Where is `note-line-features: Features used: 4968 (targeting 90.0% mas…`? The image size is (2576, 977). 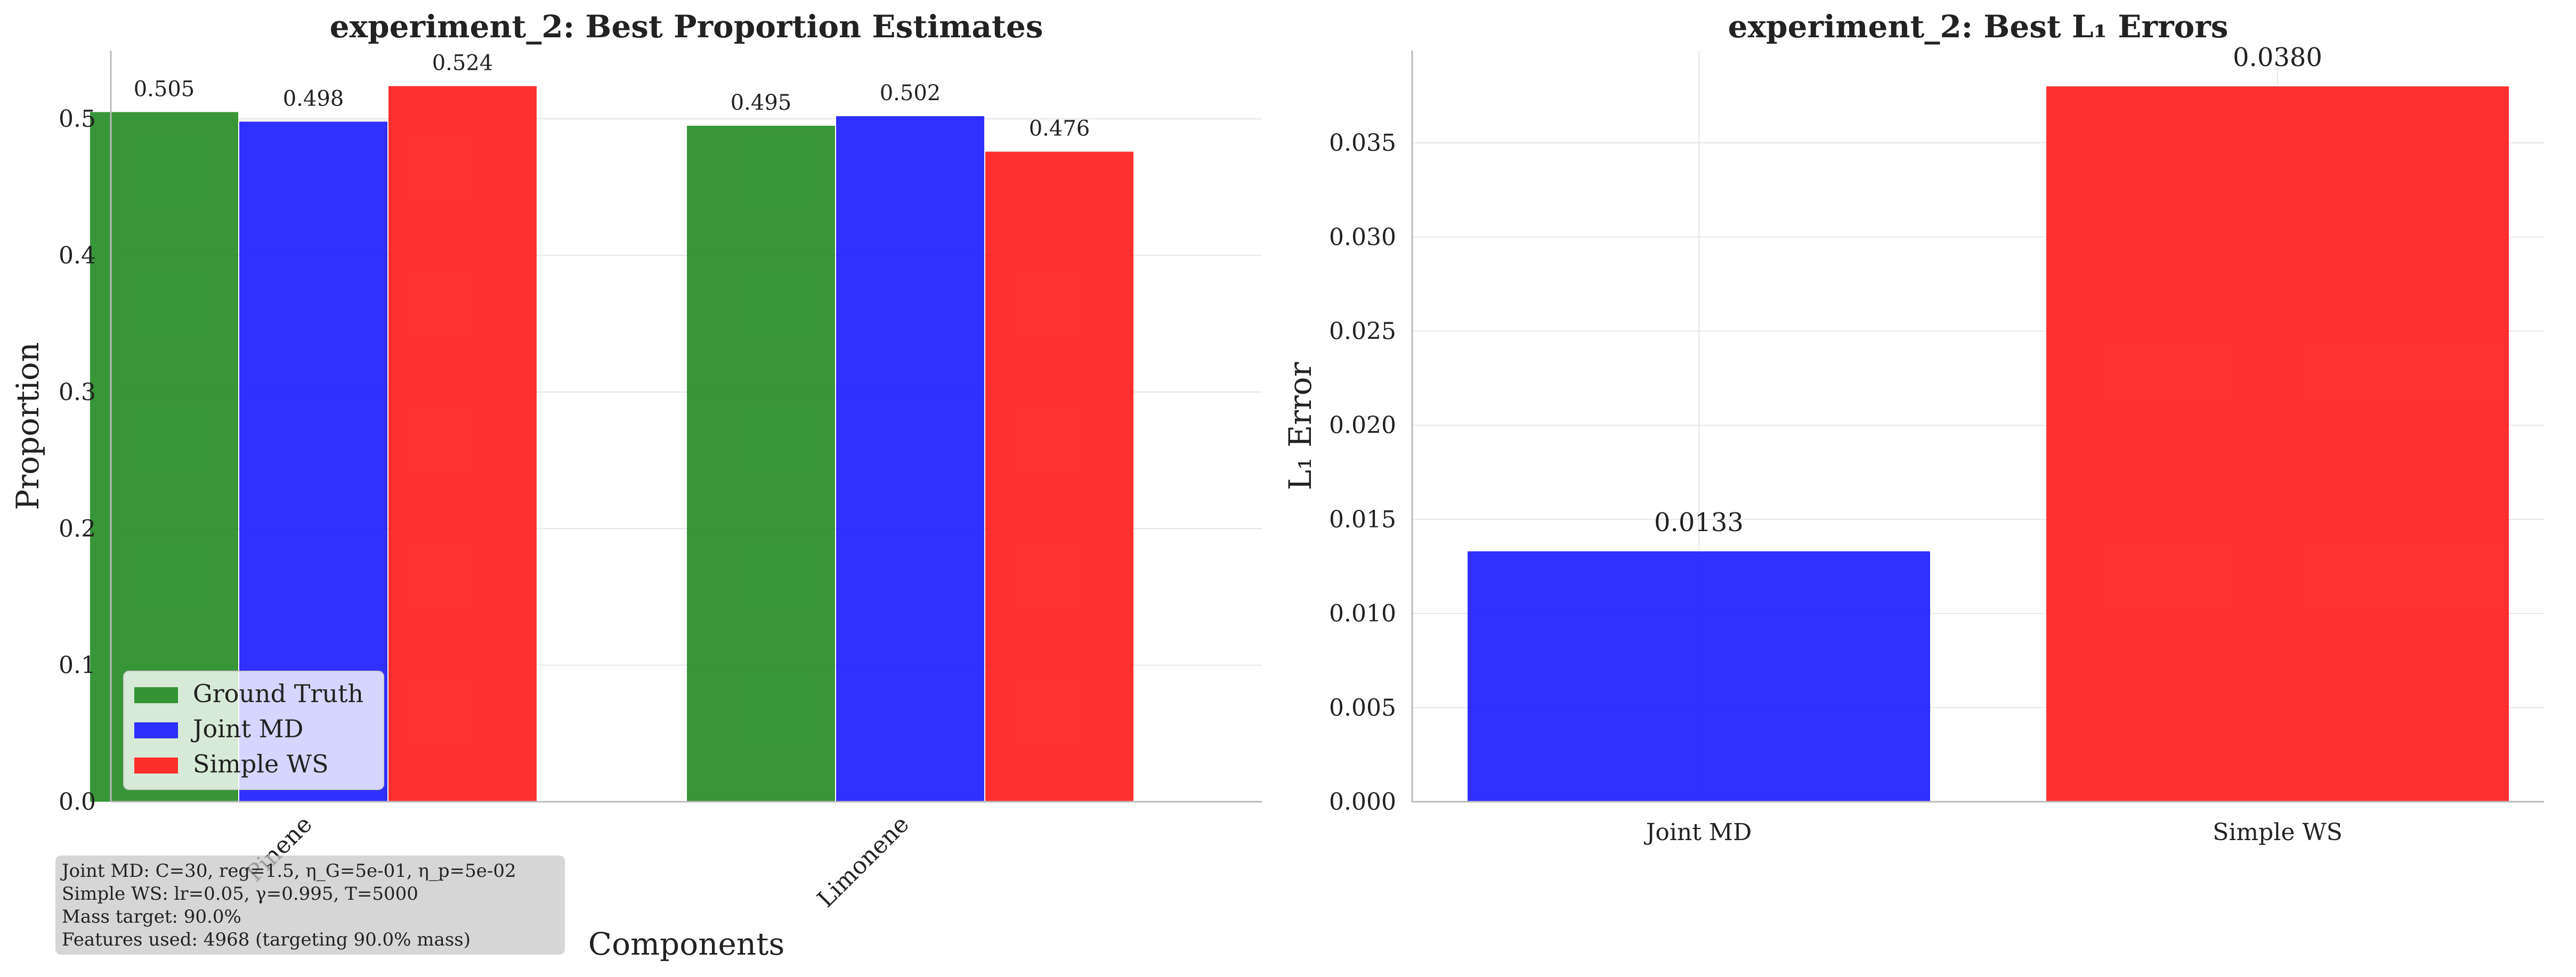
note-line-features: Features used: 4968 (targeting 90.0% mas… is located at coordinates (266, 940).